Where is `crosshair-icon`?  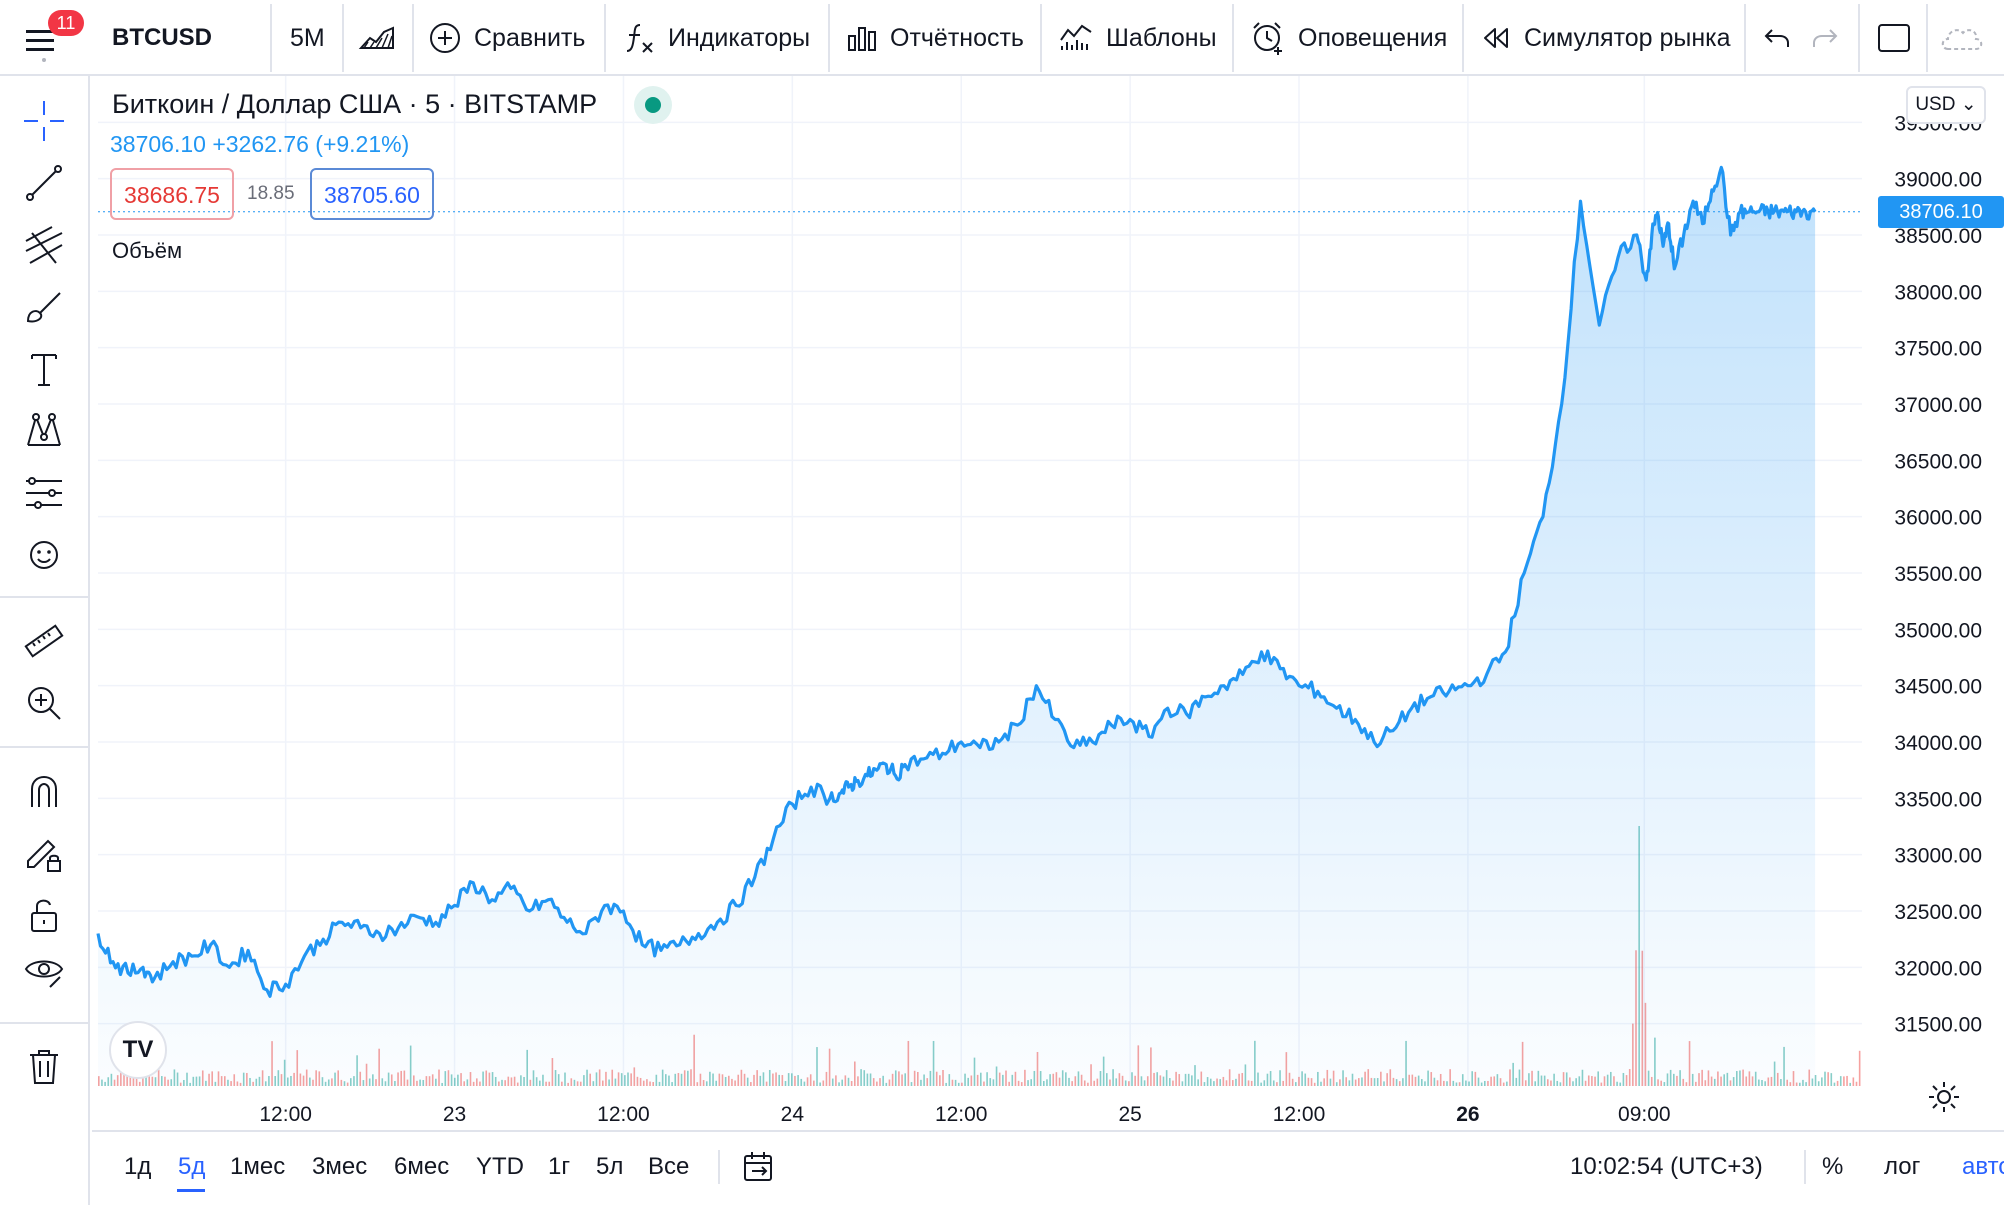 crosshair-icon is located at coordinates (44, 121).